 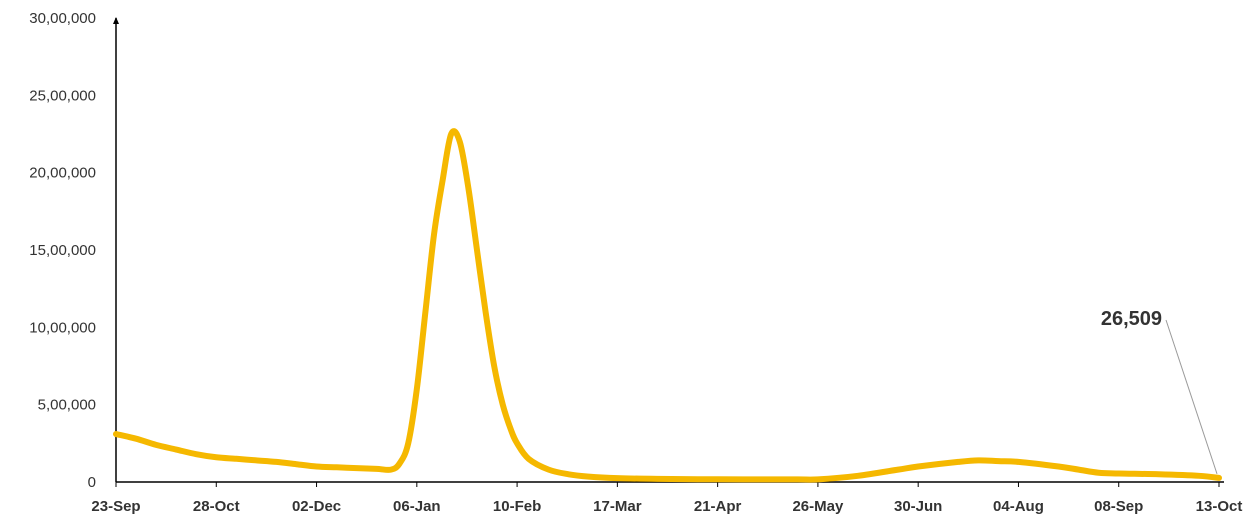 What do you see at coordinates (62, 95) in the screenshot?
I see `y-tick-label: 25,00,000` at bounding box center [62, 95].